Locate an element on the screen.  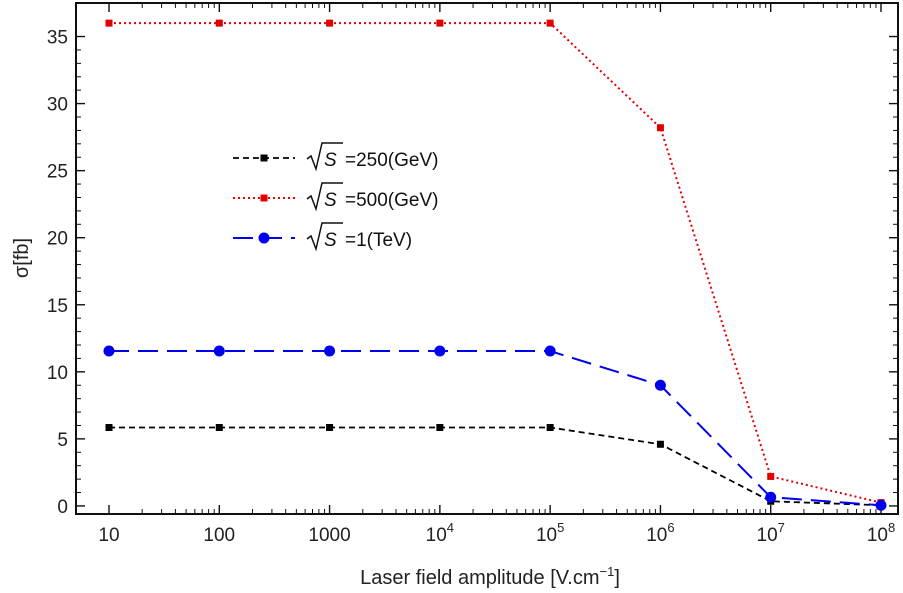
x-tick-label: 10⁷ is located at coordinates (771, 533).